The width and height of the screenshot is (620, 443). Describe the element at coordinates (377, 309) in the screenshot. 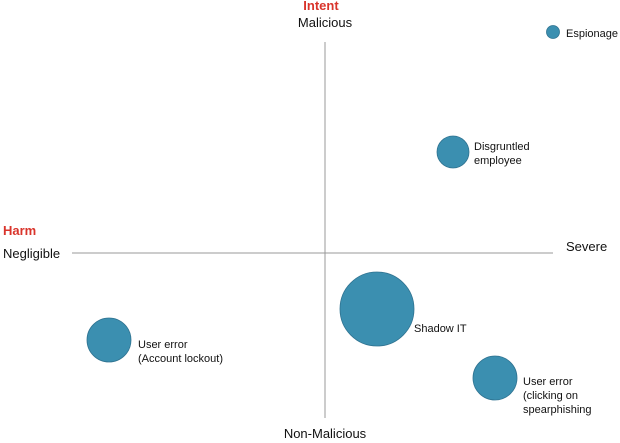

I see `bubble-shadow-it` at that location.